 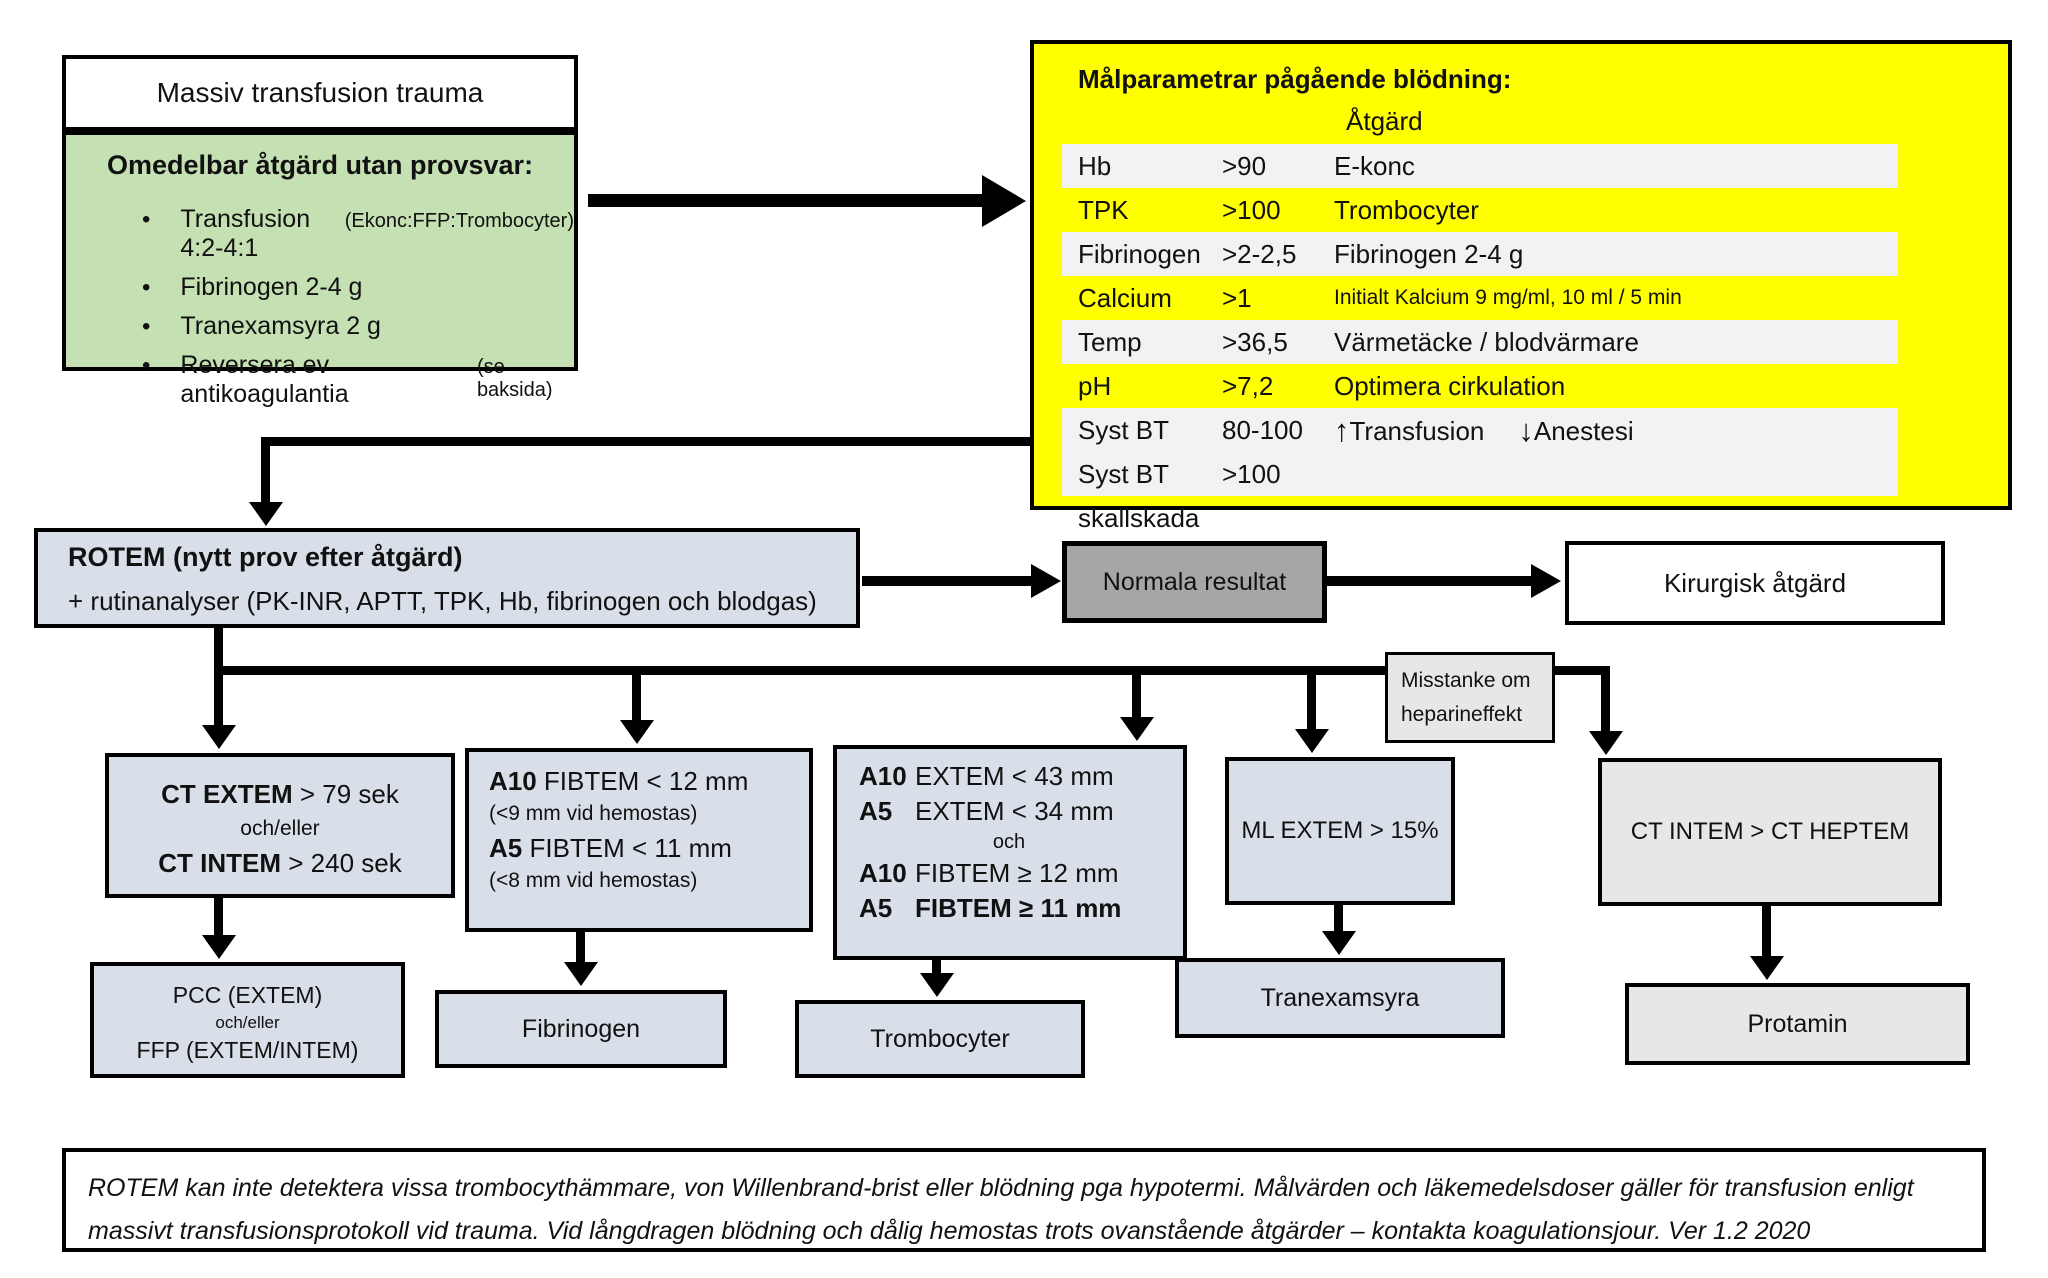 I want to click on criteria-rest: FIBTEM ≥ 11 mm, so click(x=1018, y=908).